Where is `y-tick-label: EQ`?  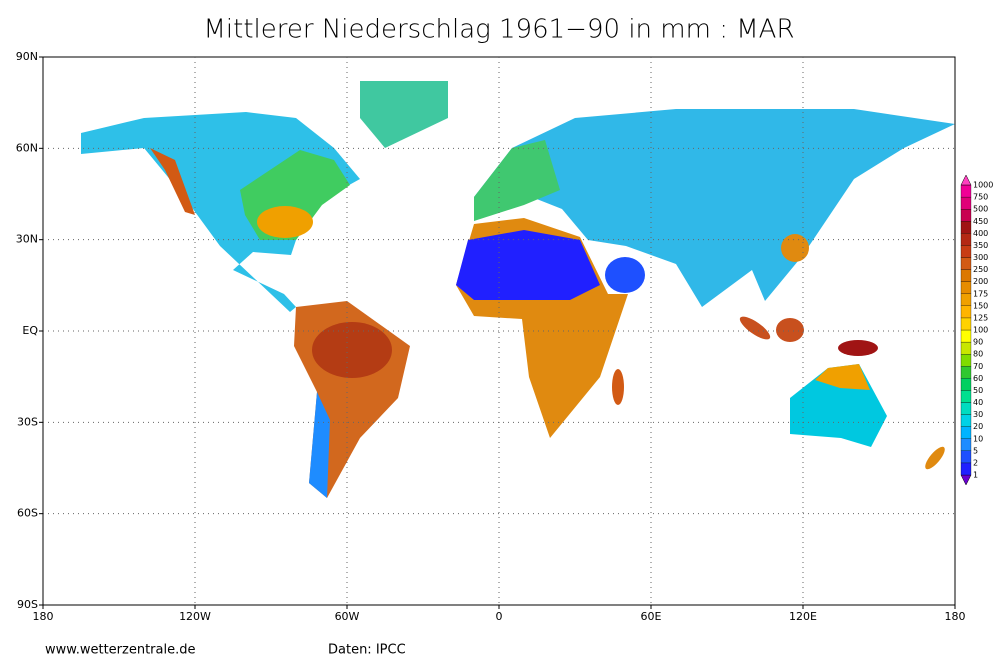 y-tick-label: EQ is located at coordinates (30, 330).